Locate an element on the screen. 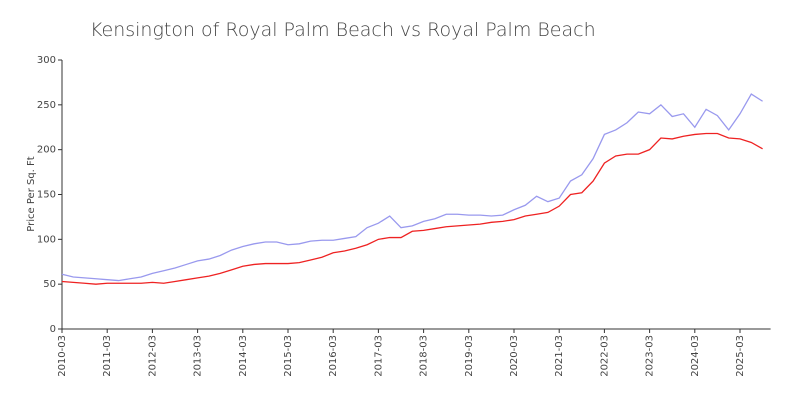  y-tick-label: 100 is located at coordinates (46, 239).